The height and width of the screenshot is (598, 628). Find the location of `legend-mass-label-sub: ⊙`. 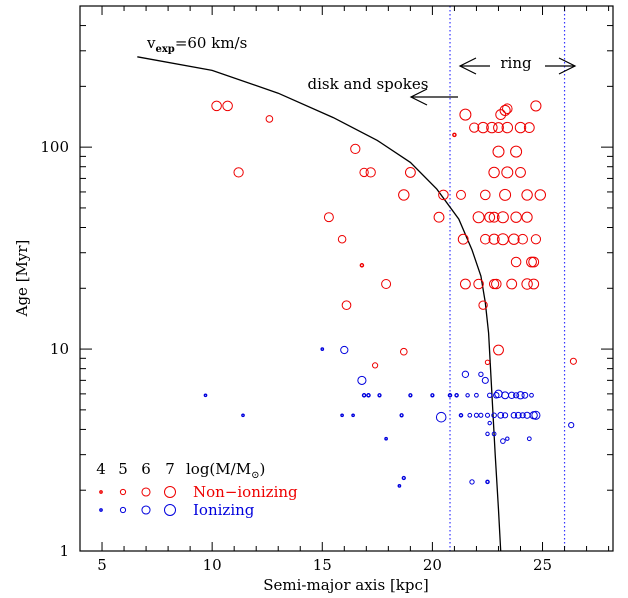

legend-mass-label-sub: ⊙ is located at coordinates (255, 475).